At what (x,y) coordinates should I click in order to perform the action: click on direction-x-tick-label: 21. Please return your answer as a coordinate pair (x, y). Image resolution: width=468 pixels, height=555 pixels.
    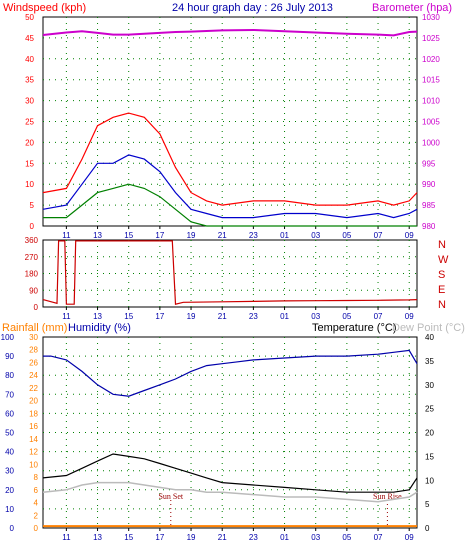
    Looking at the image, I should click on (222, 316).